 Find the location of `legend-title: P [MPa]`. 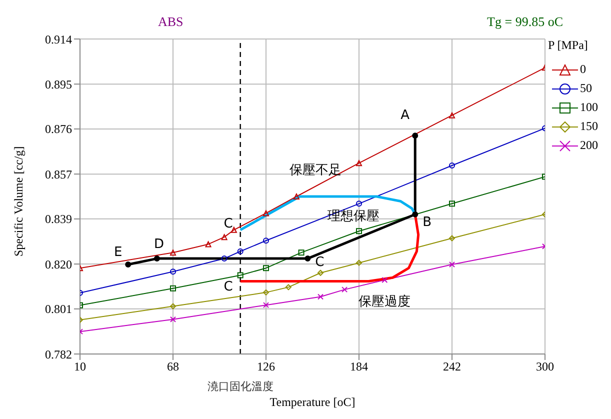

legend-title: P [MPa] is located at coordinates (568, 45).